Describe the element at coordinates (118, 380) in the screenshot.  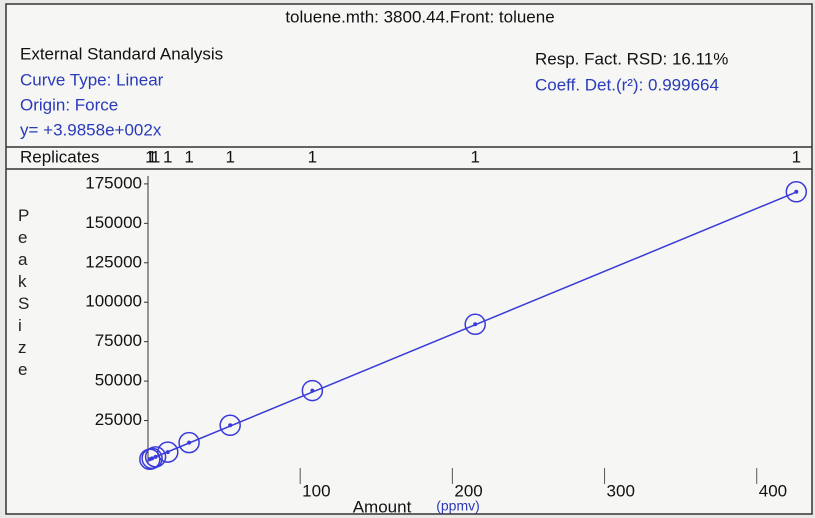
I see `y-tick-label: 50000` at that location.